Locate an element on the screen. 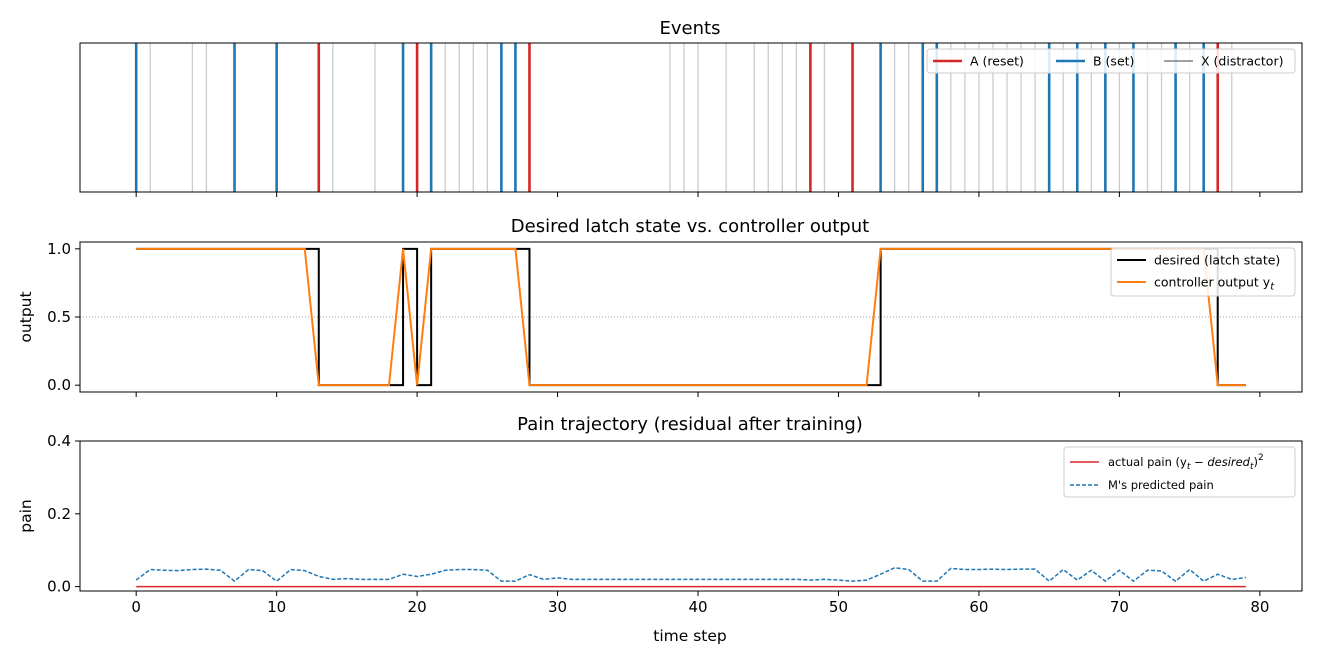  latch-yticks: 0.0 0.5 1.0 is located at coordinates (63, 317).